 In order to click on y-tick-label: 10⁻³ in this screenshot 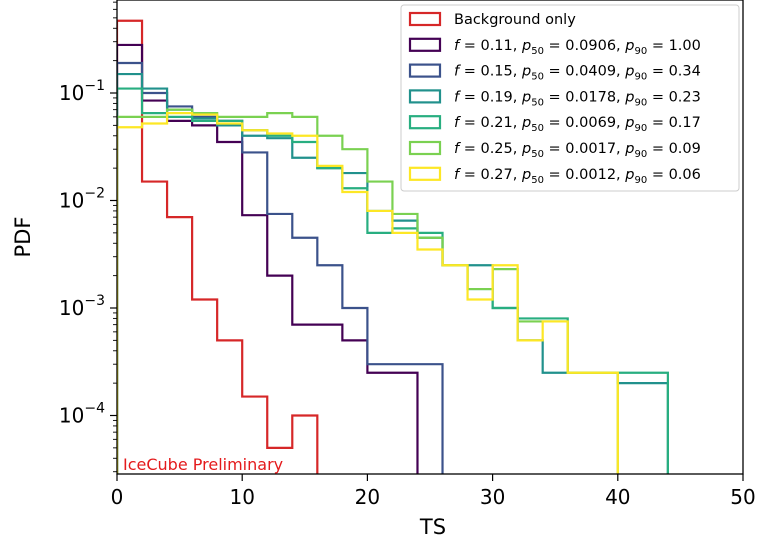, I will do `click(82, 306)`.